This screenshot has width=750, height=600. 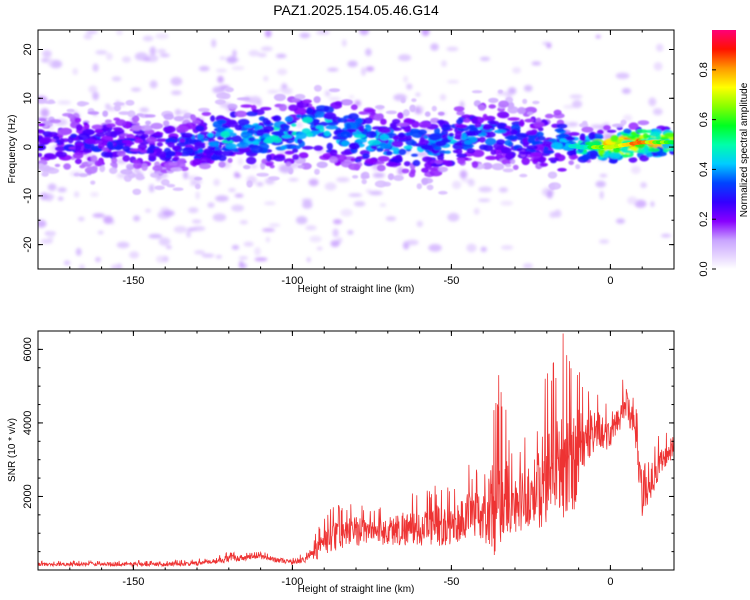 What do you see at coordinates (744, 149) in the screenshot?
I see `colorbar-label: Normalized spectral amplitude` at bounding box center [744, 149].